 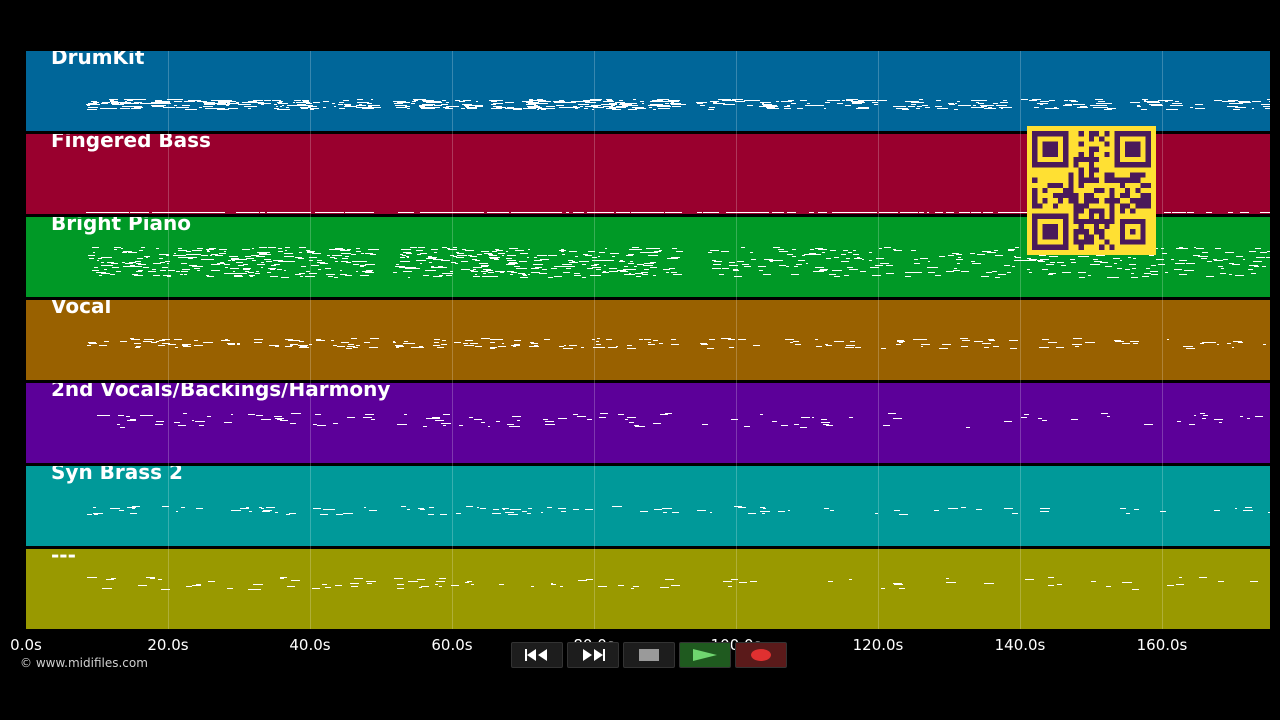 What do you see at coordinates (705, 655) in the screenshot?
I see `play-button` at bounding box center [705, 655].